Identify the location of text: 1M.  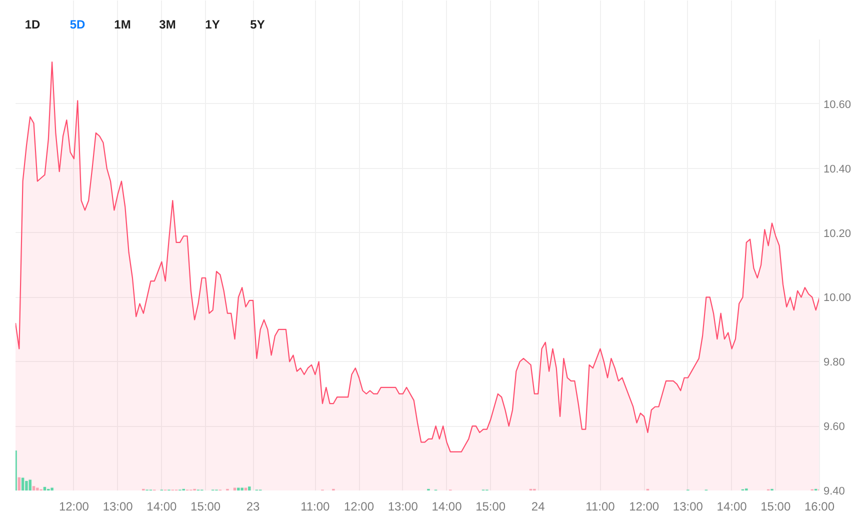
(122, 25).